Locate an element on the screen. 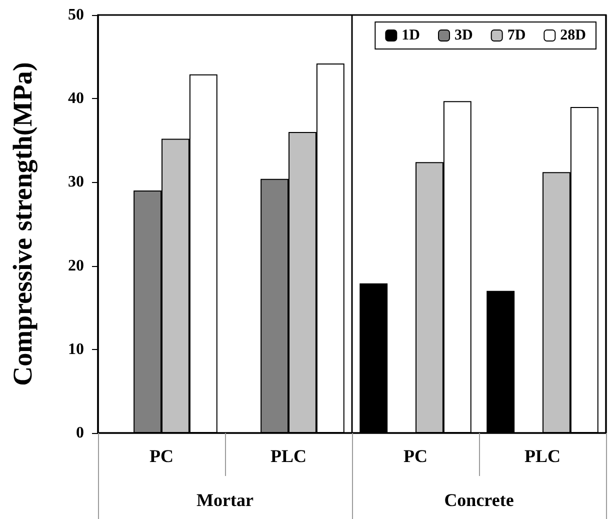 This screenshot has height=519, width=608. legend-label: 3D is located at coordinates (463, 36).